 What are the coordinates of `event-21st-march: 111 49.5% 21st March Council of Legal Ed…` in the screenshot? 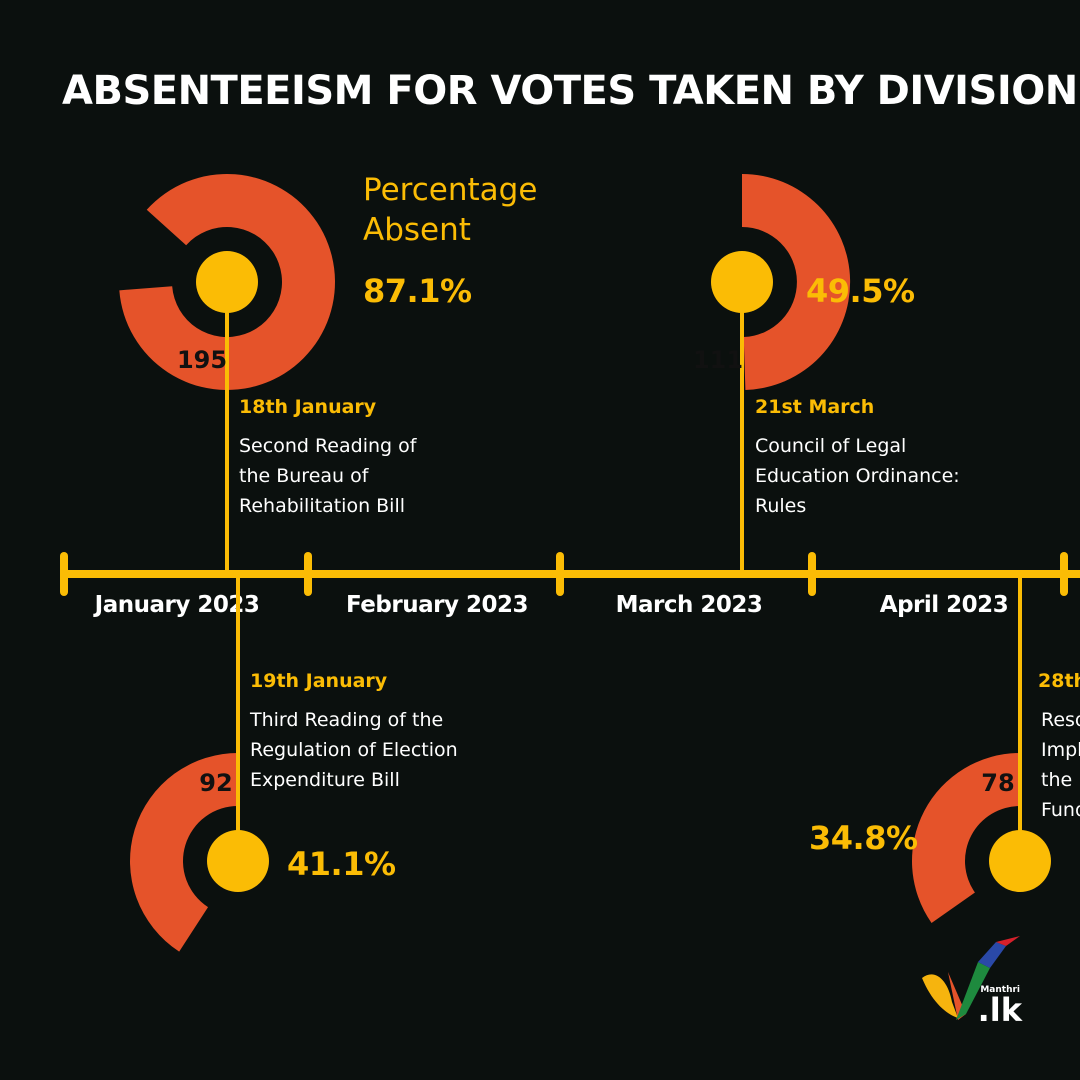 It's located at (826, 373).